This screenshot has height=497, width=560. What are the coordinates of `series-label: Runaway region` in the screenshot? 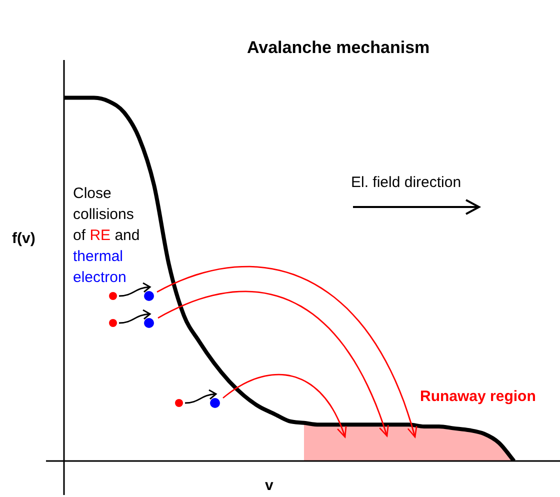 It's located at (478, 396).